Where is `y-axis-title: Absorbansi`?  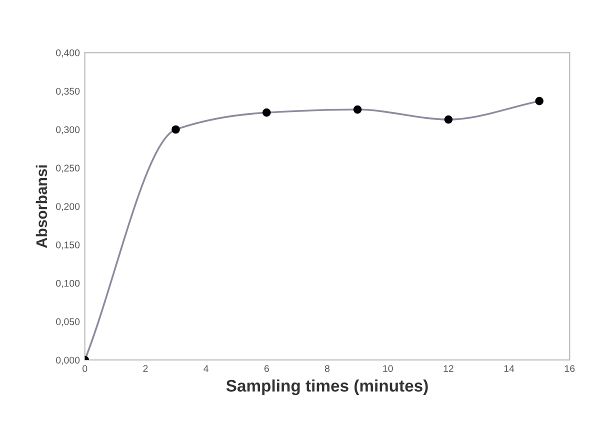 y-axis-title: Absorbansi is located at coordinates (42, 206).